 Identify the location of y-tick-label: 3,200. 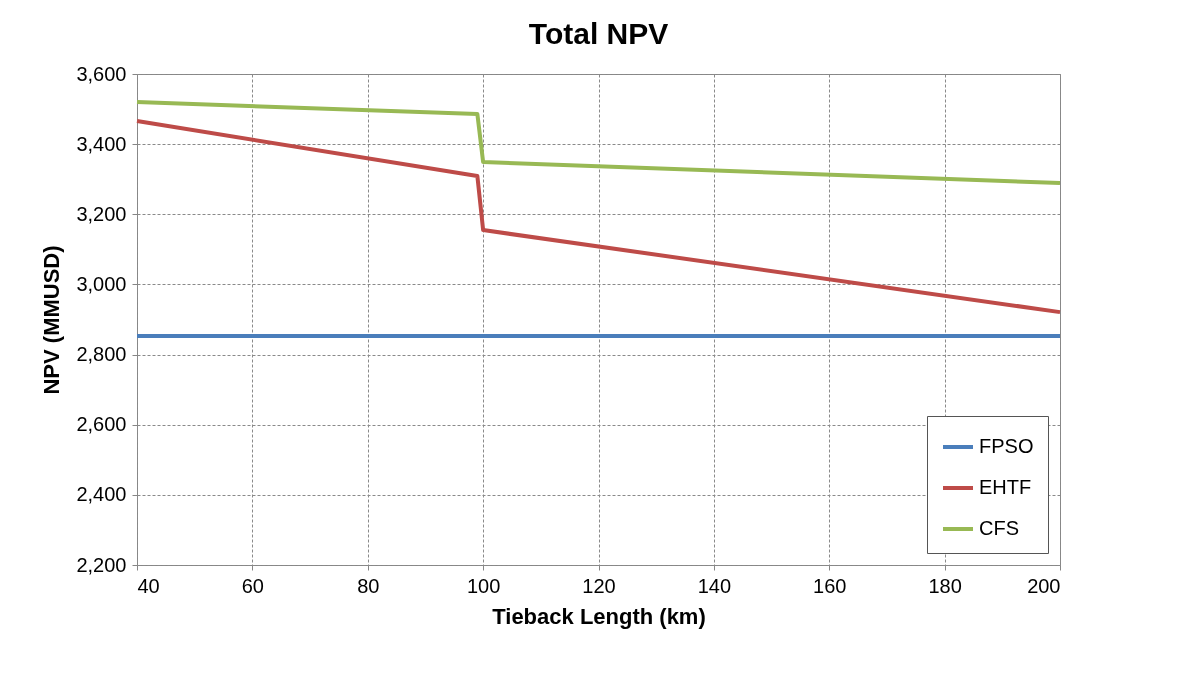
(101, 213).